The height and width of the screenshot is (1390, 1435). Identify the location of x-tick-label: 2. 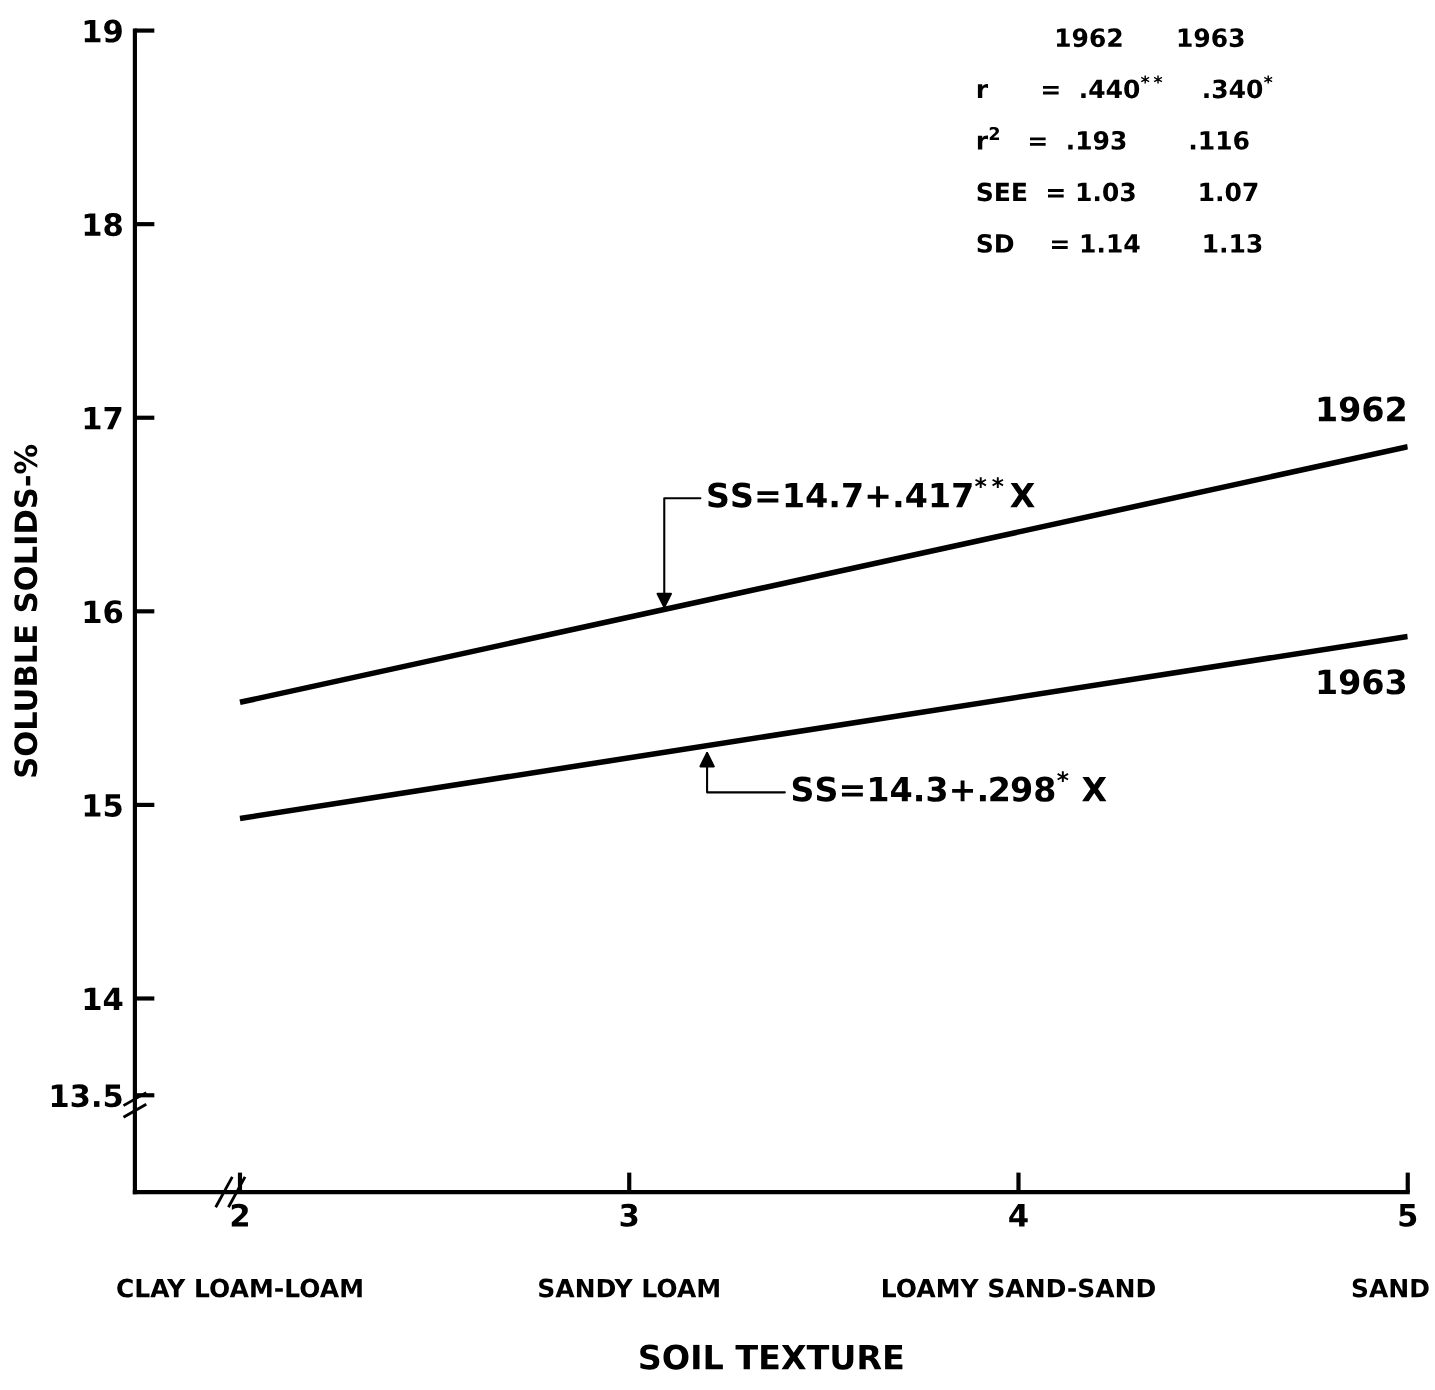
(239, 1215).